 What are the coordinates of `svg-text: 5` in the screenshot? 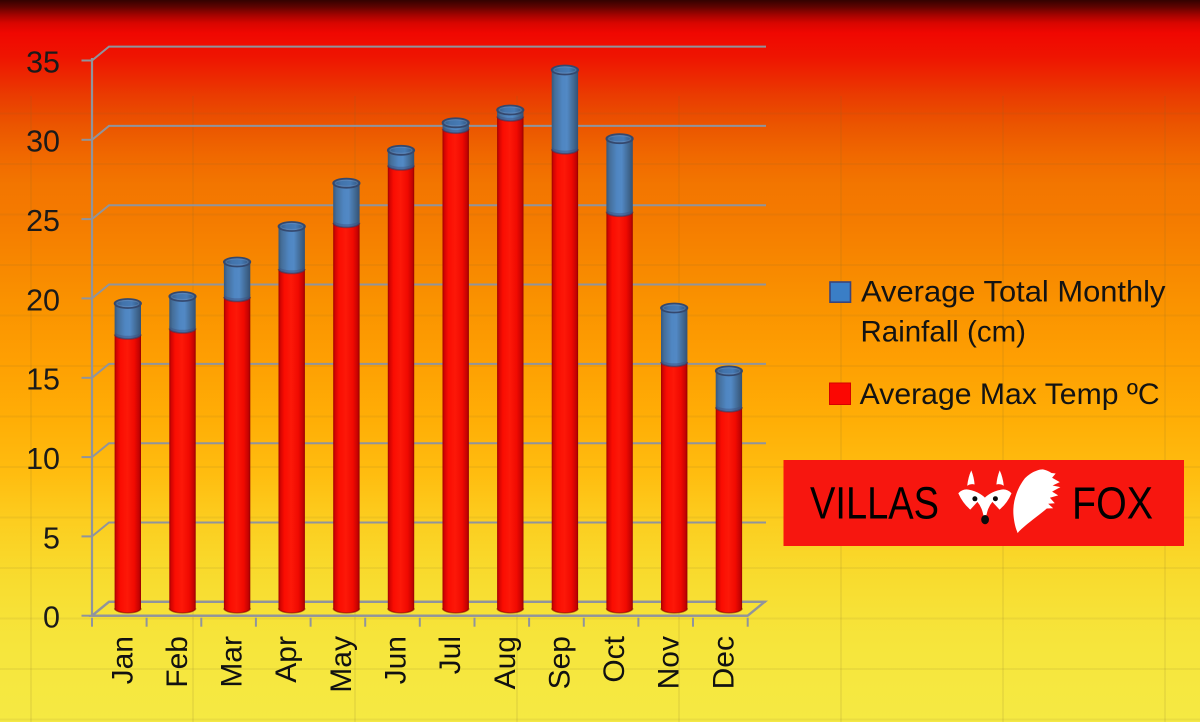 It's located at (51, 538).